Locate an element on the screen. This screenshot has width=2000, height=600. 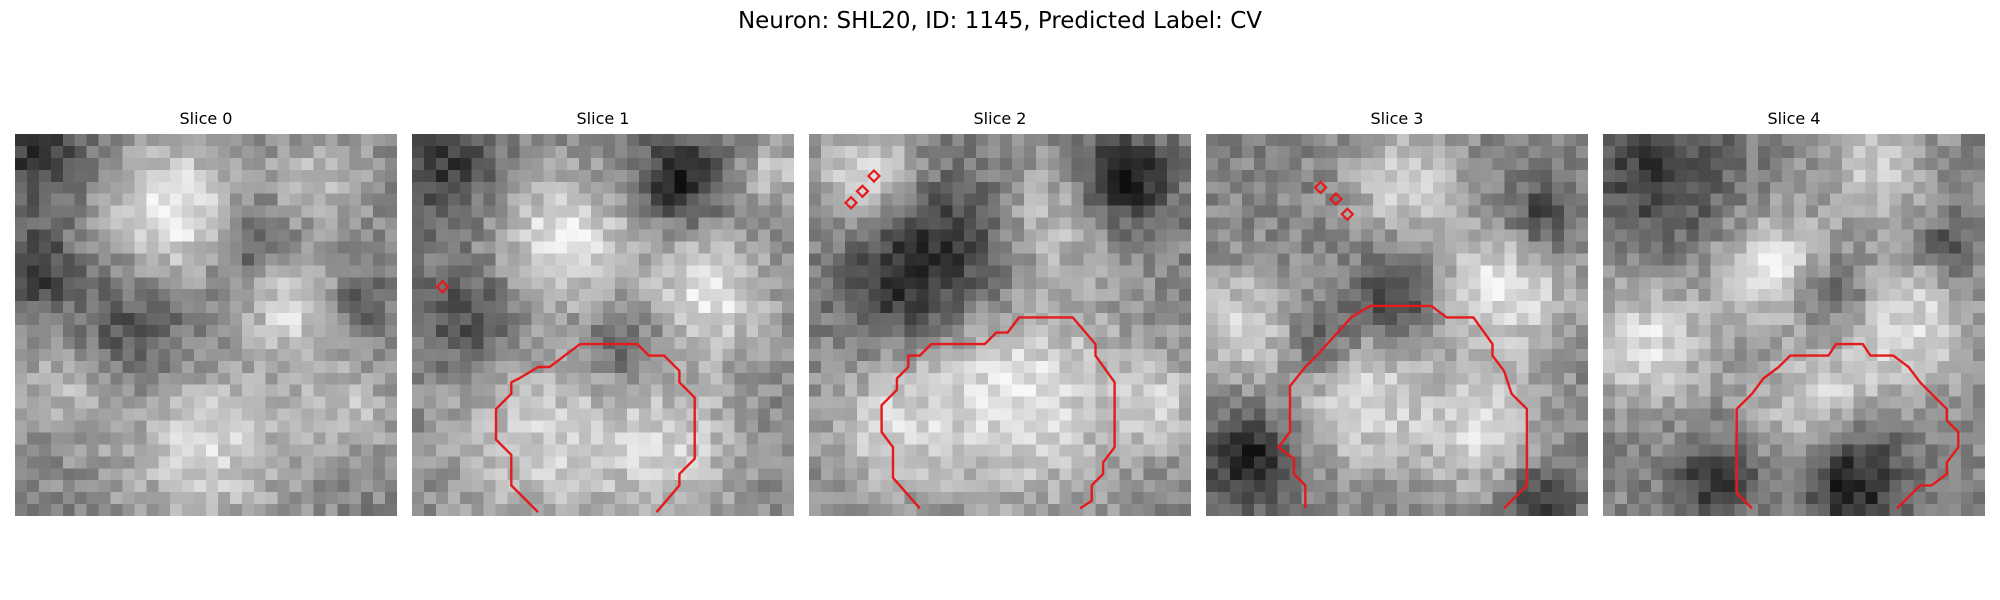
panel-title: Slice 4 is located at coordinates (1794, 118).